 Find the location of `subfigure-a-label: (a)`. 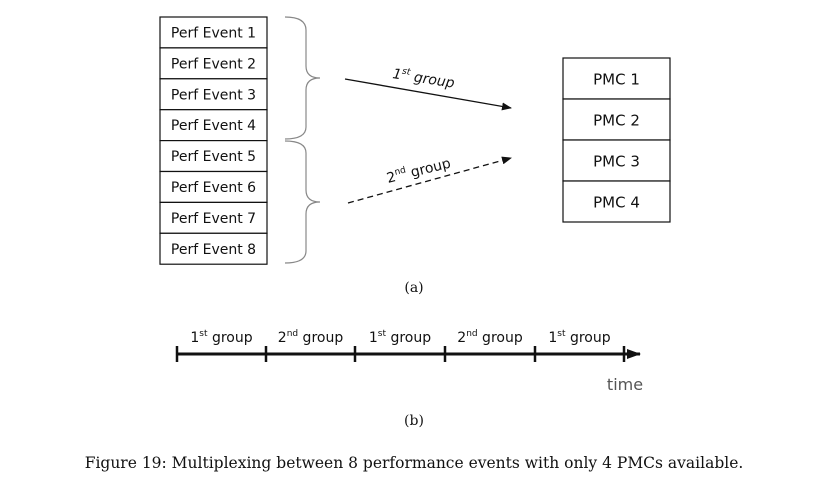

subfigure-a-label: (a) is located at coordinates (413, 288).